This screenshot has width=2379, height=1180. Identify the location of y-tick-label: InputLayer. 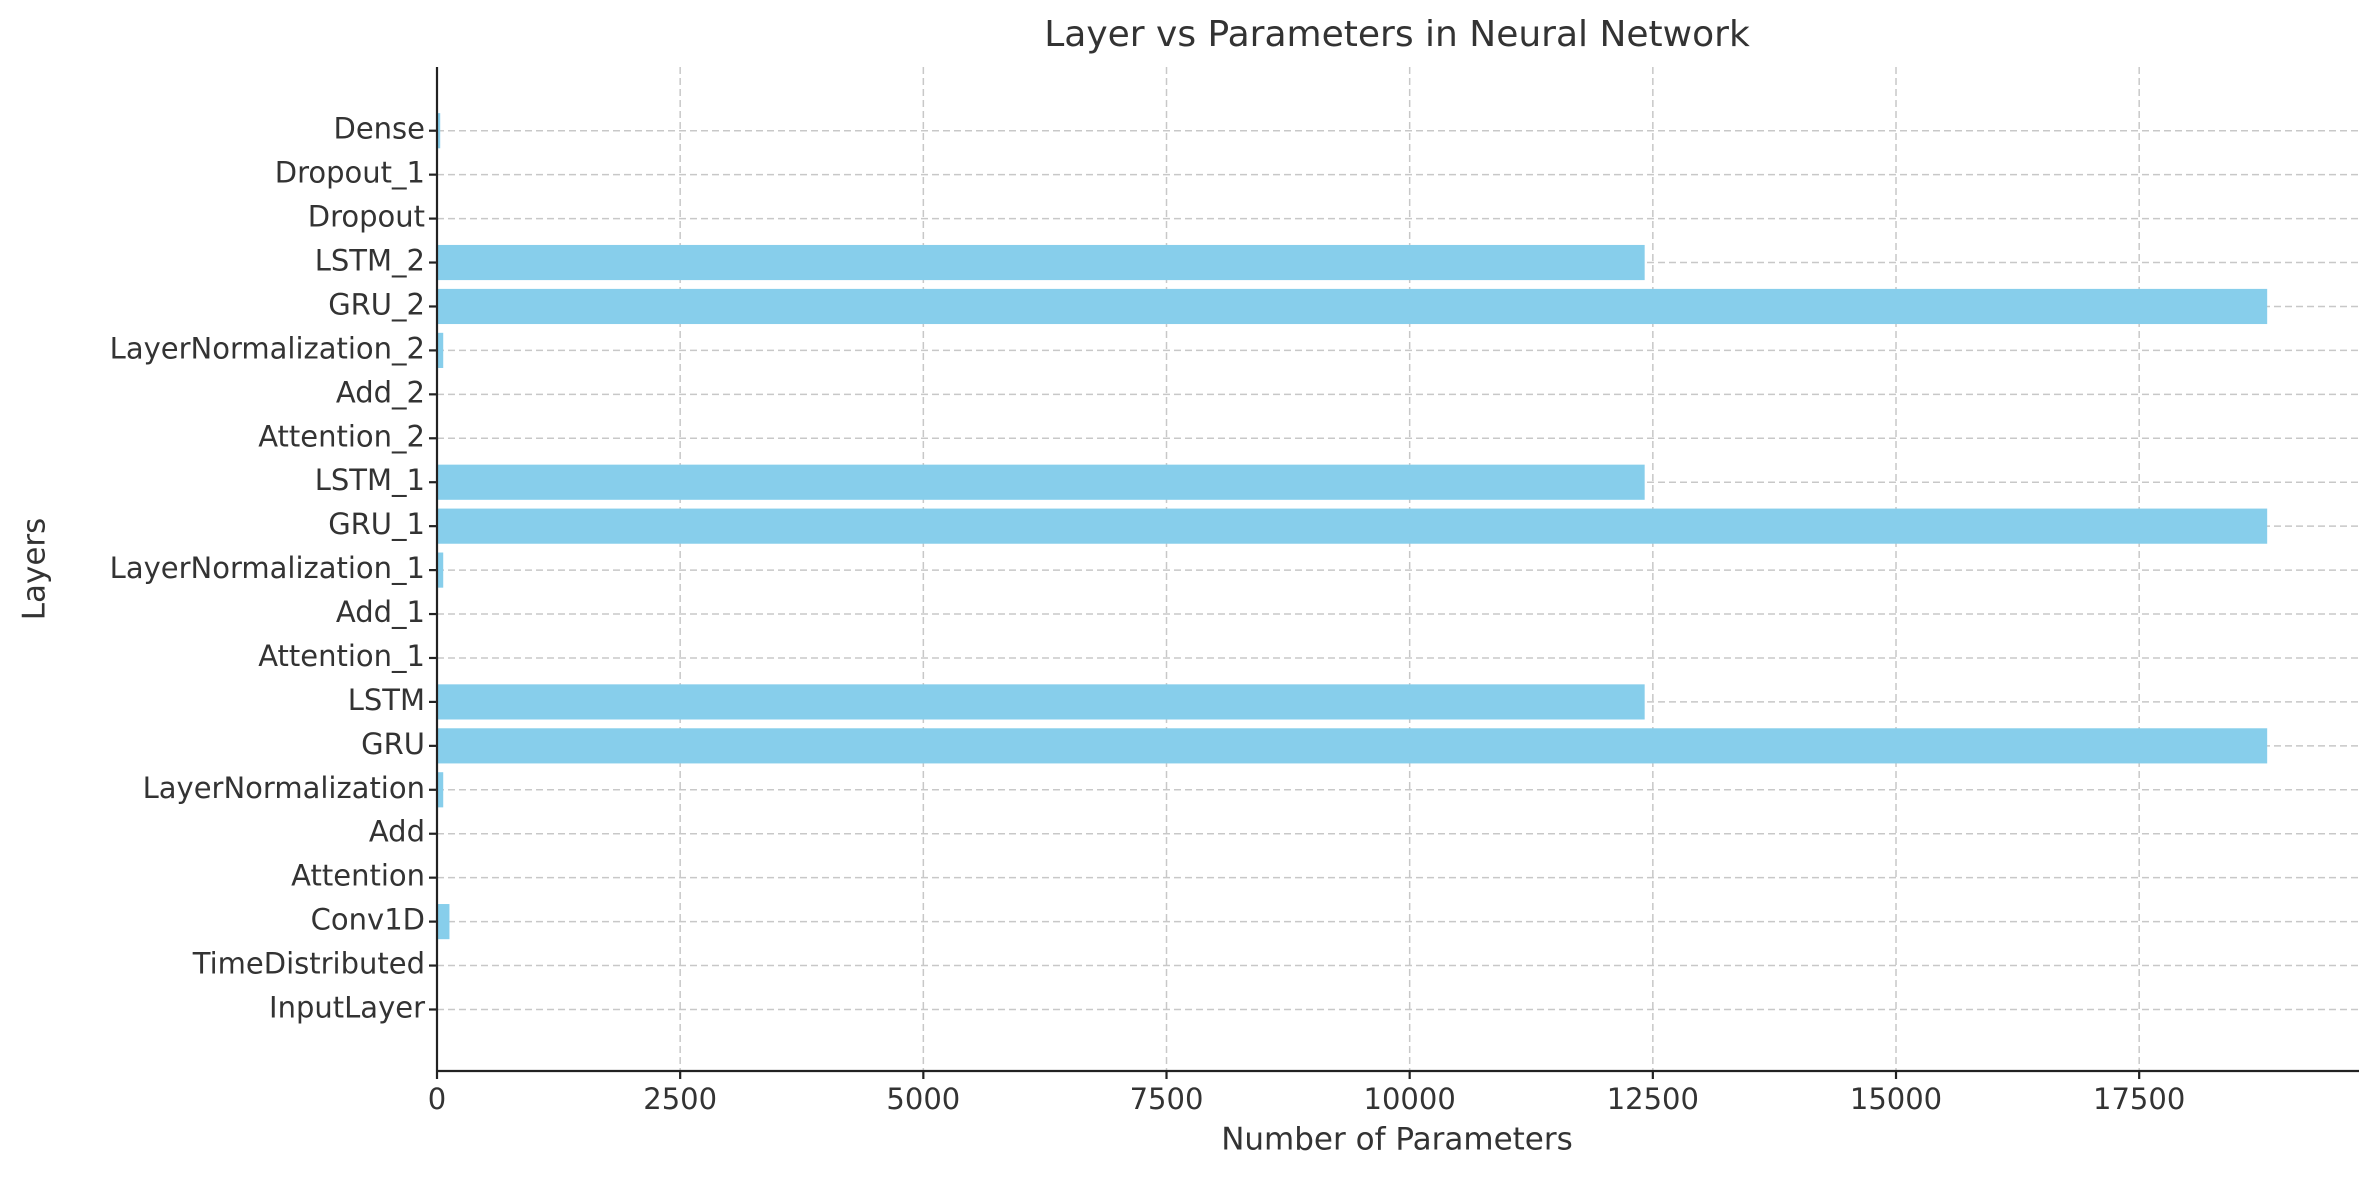
(347, 1007).